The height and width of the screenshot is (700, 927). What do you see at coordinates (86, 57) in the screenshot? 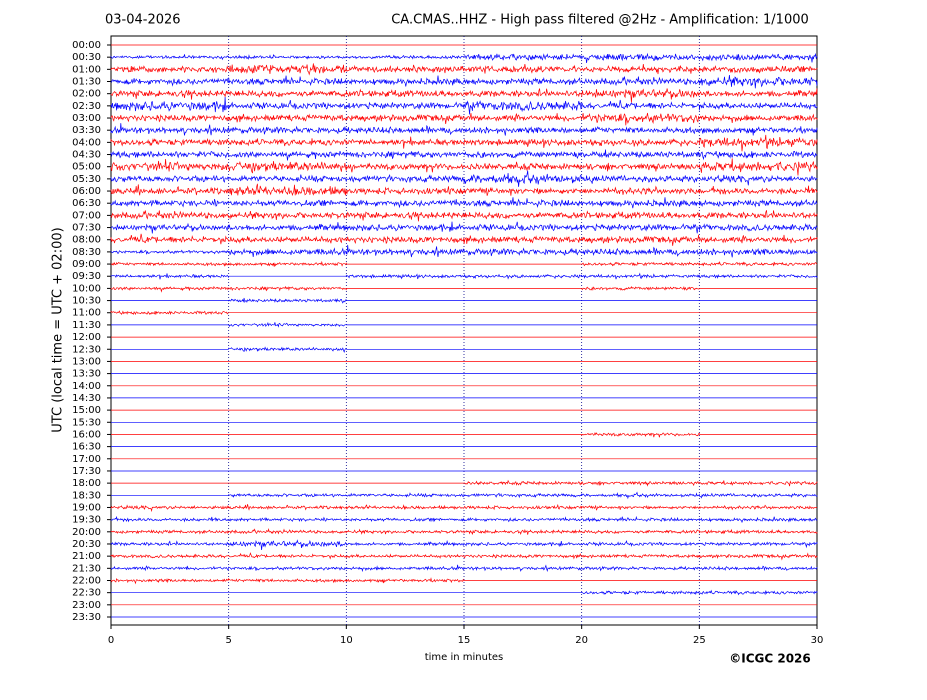
I see `y-tick-label: 00:30` at bounding box center [86, 57].